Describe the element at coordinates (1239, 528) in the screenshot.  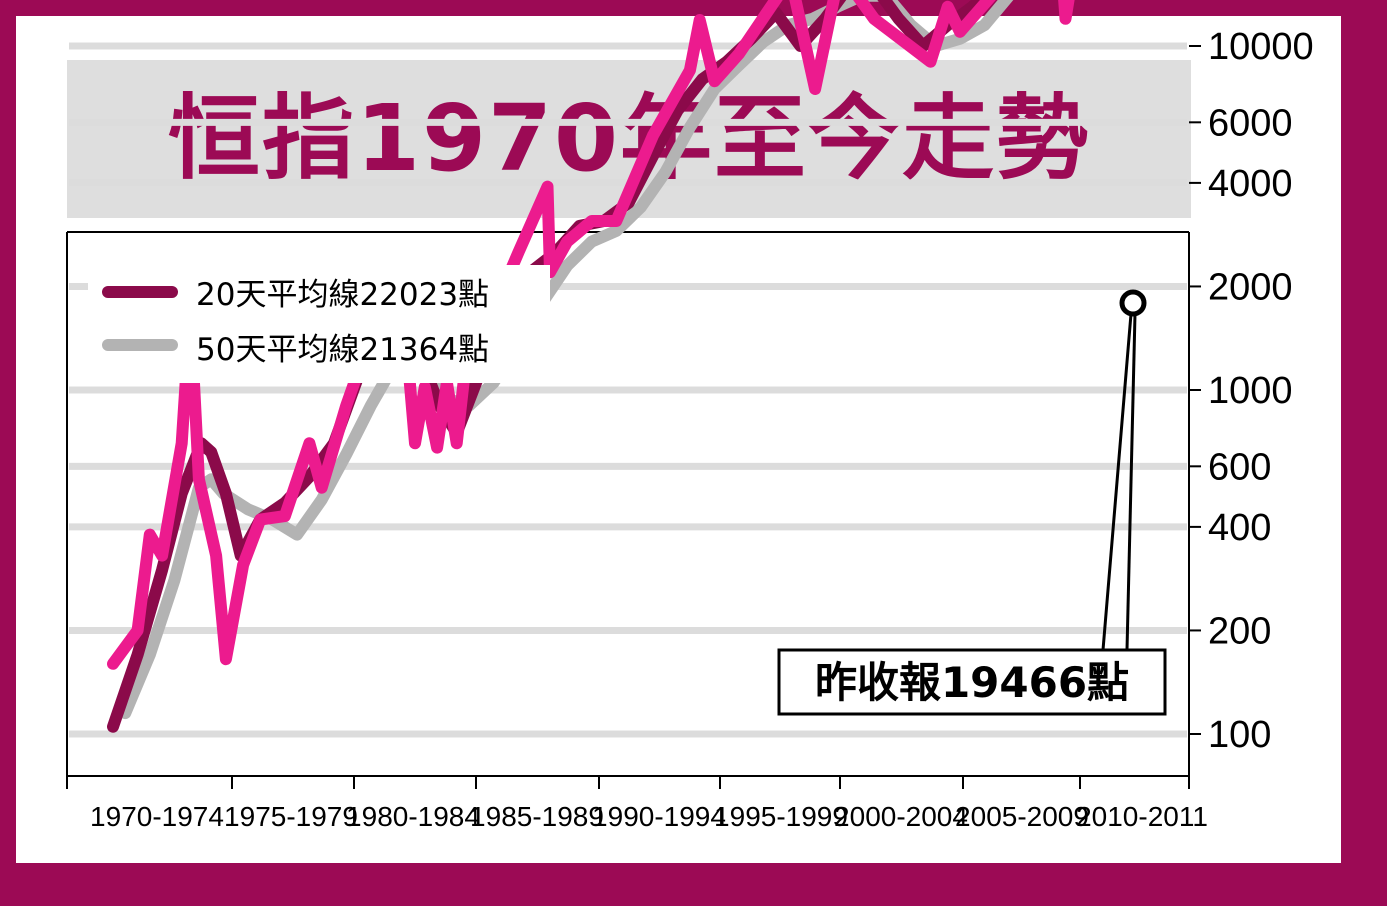
I see `y-tick-label: 400` at that location.